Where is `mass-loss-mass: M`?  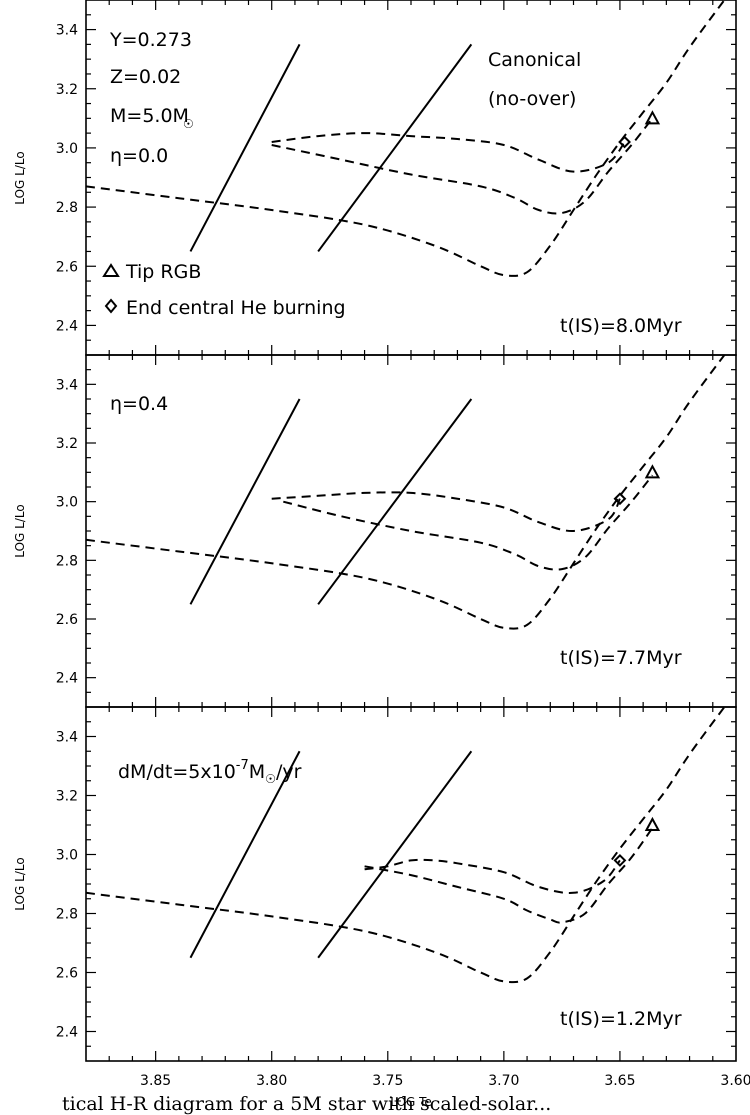 mass-loss-mass: M is located at coordinates (257, 772).